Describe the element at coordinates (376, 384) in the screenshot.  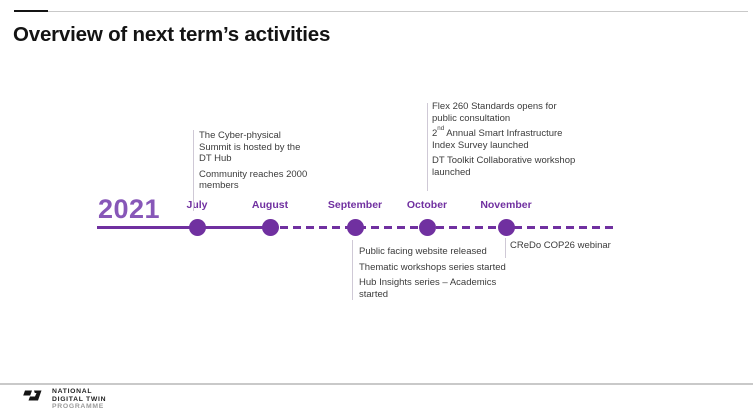
I see `footer-divider` at that location.